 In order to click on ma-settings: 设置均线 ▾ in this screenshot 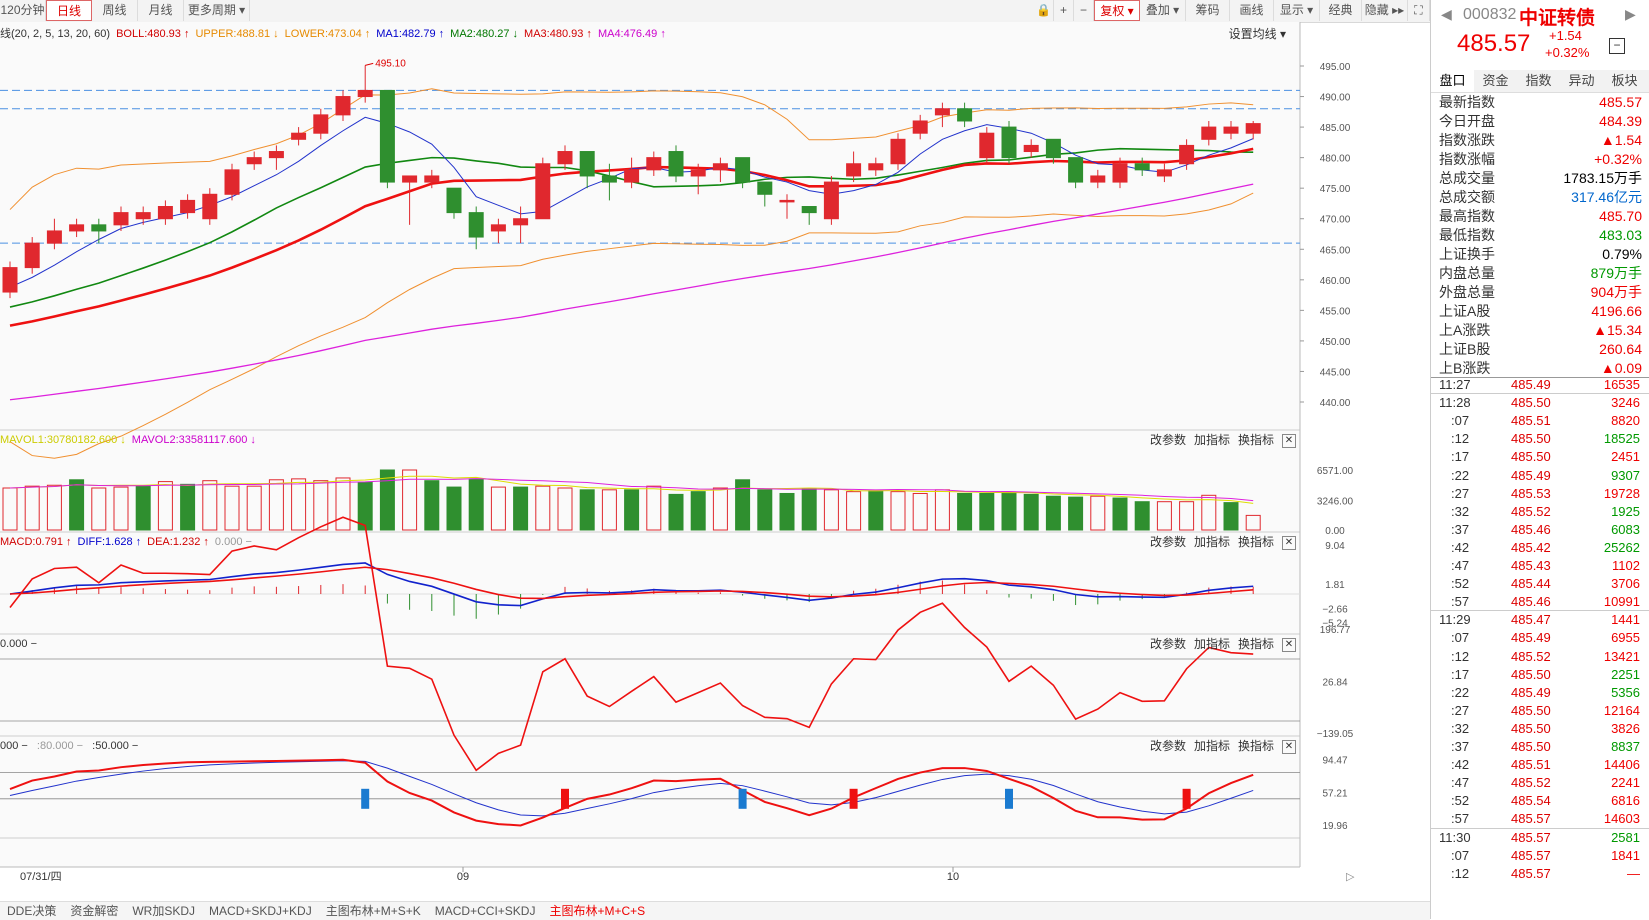, I will do `click(1253, 34)`.